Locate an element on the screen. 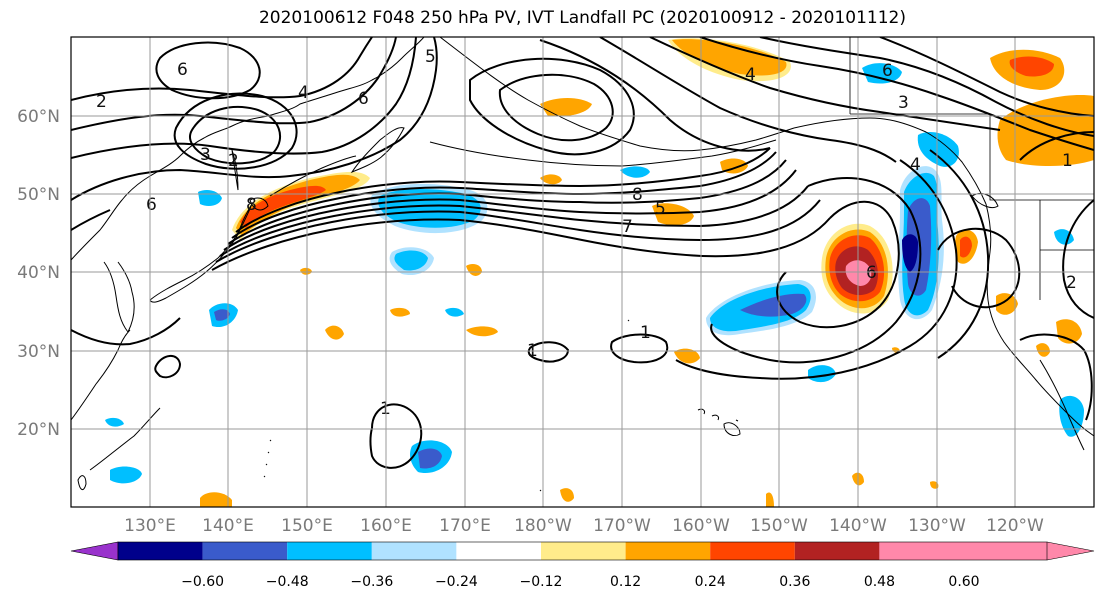 The image size is (1105, 601). lon-label: 140°E is located at coordinates (228, 526).